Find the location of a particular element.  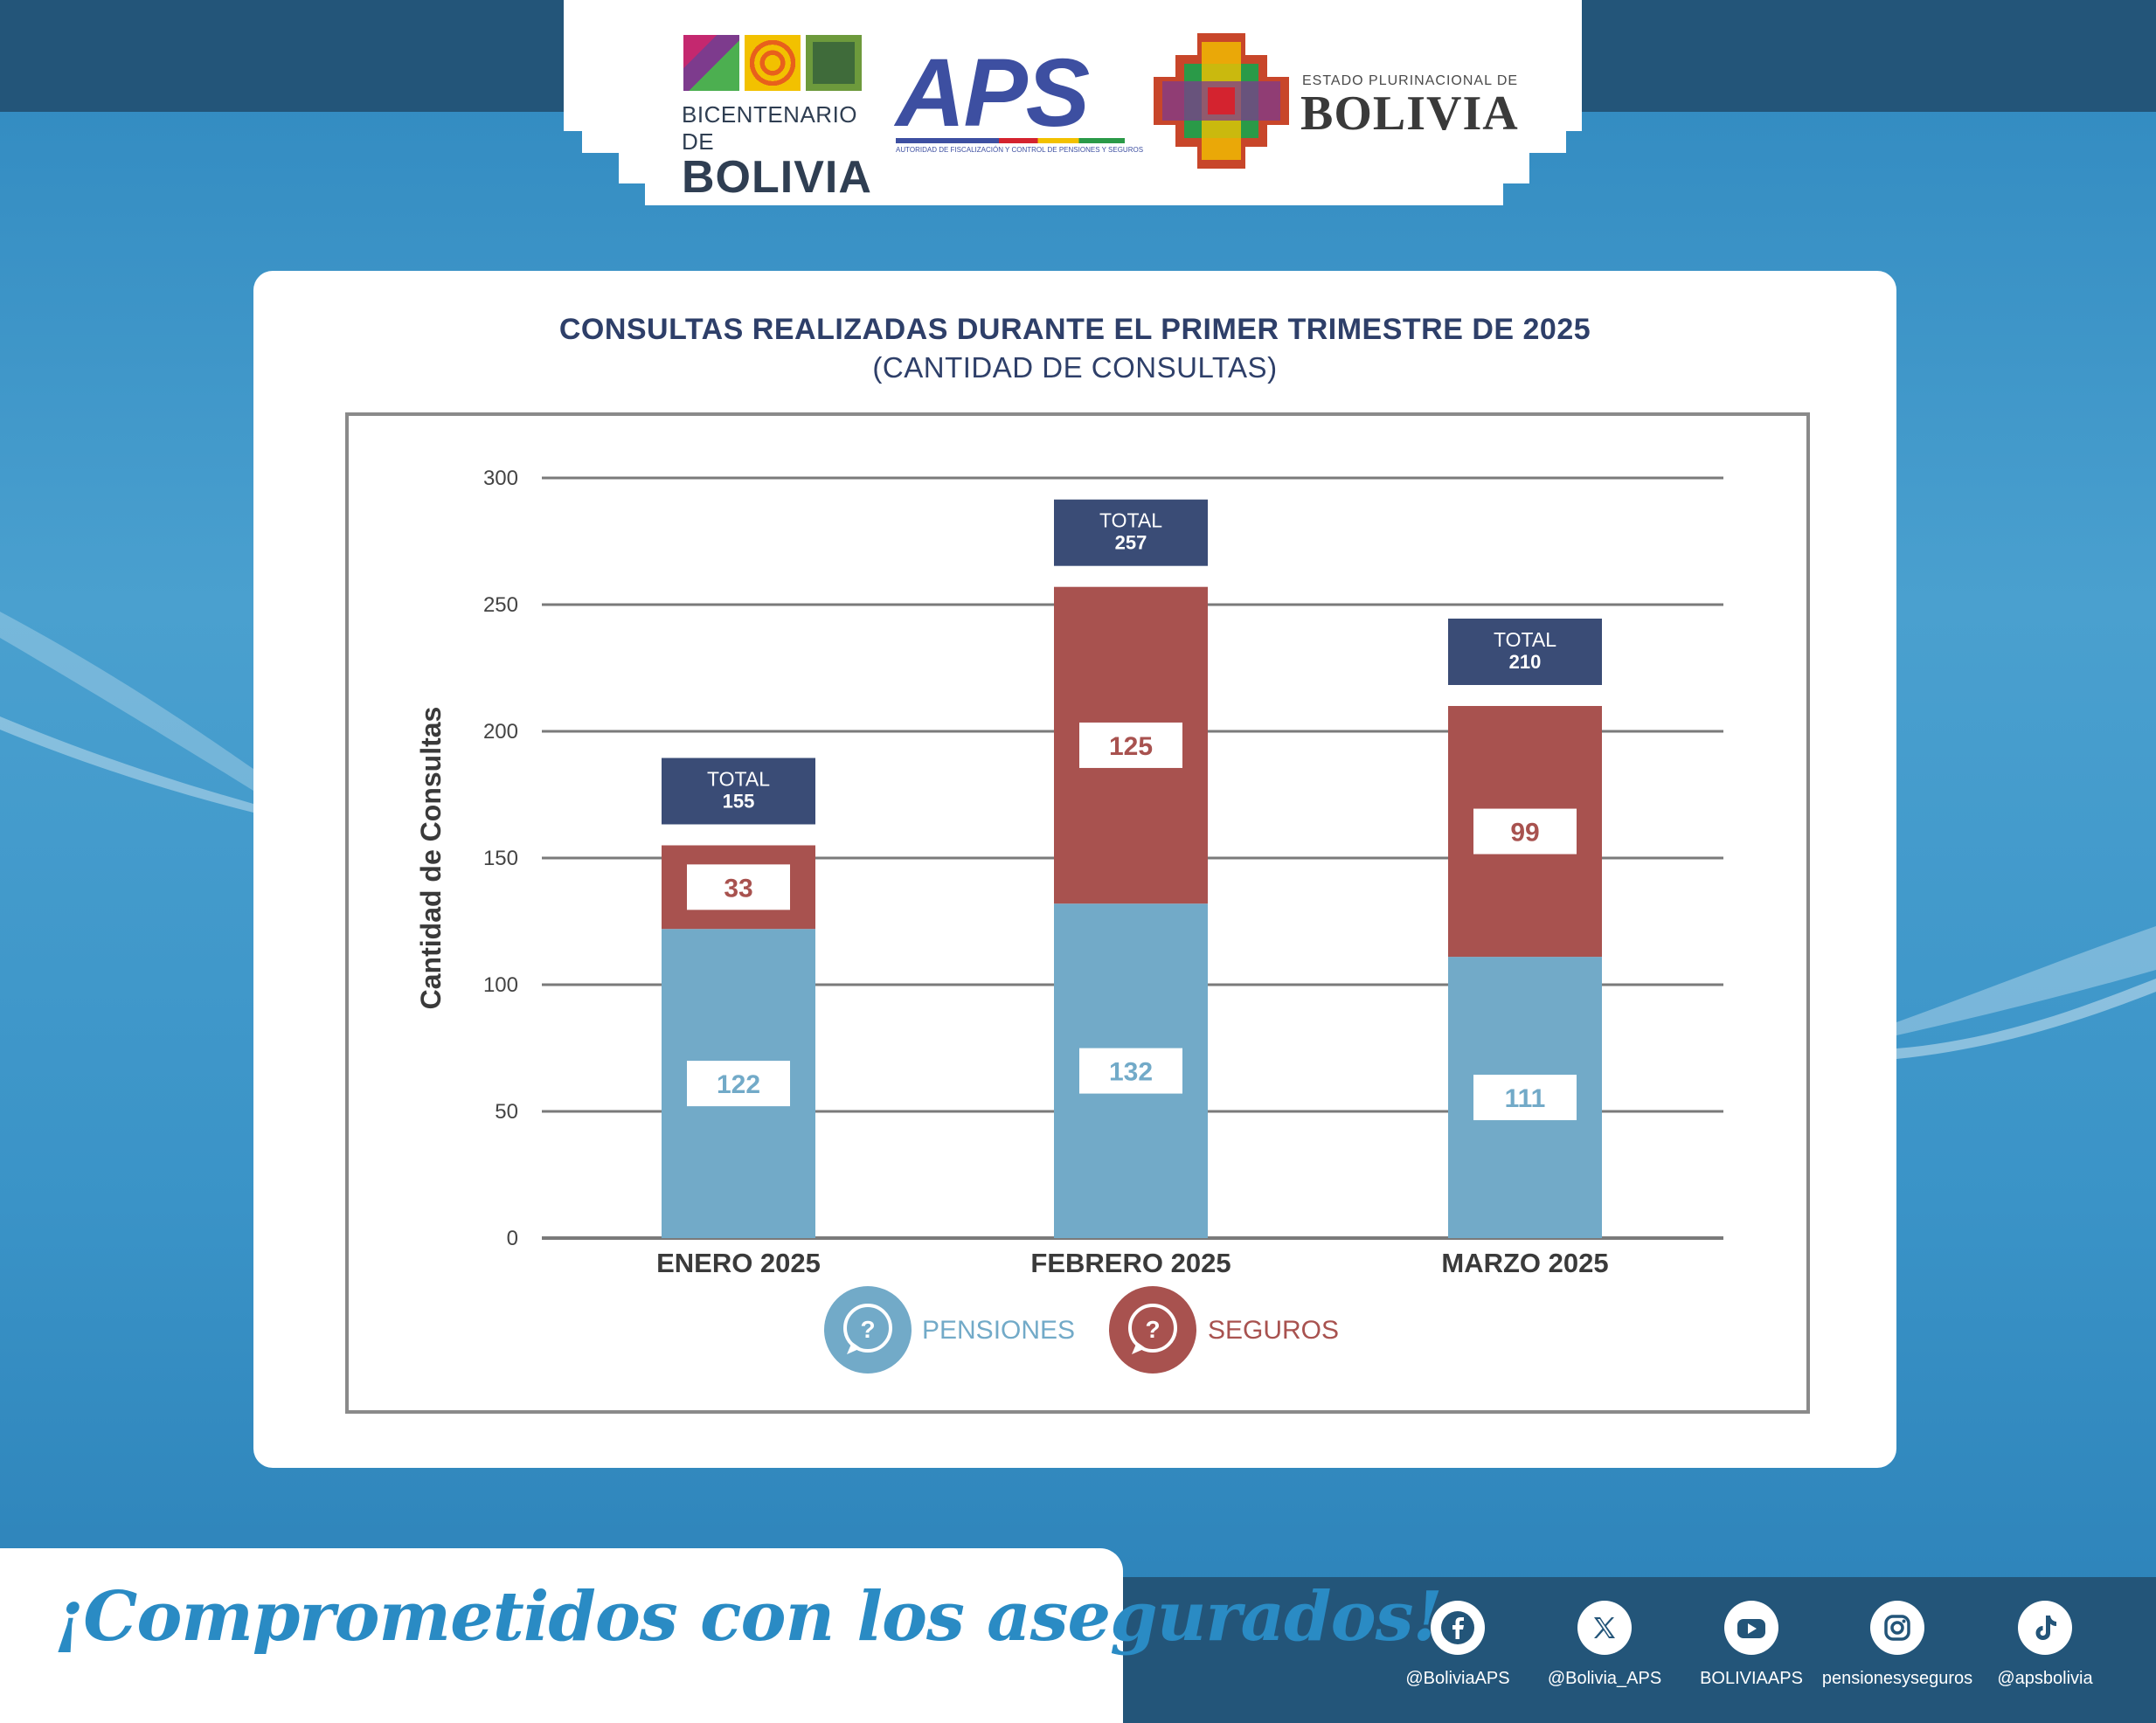

aps-logo-stripe is located at coordinates (1010, 140).